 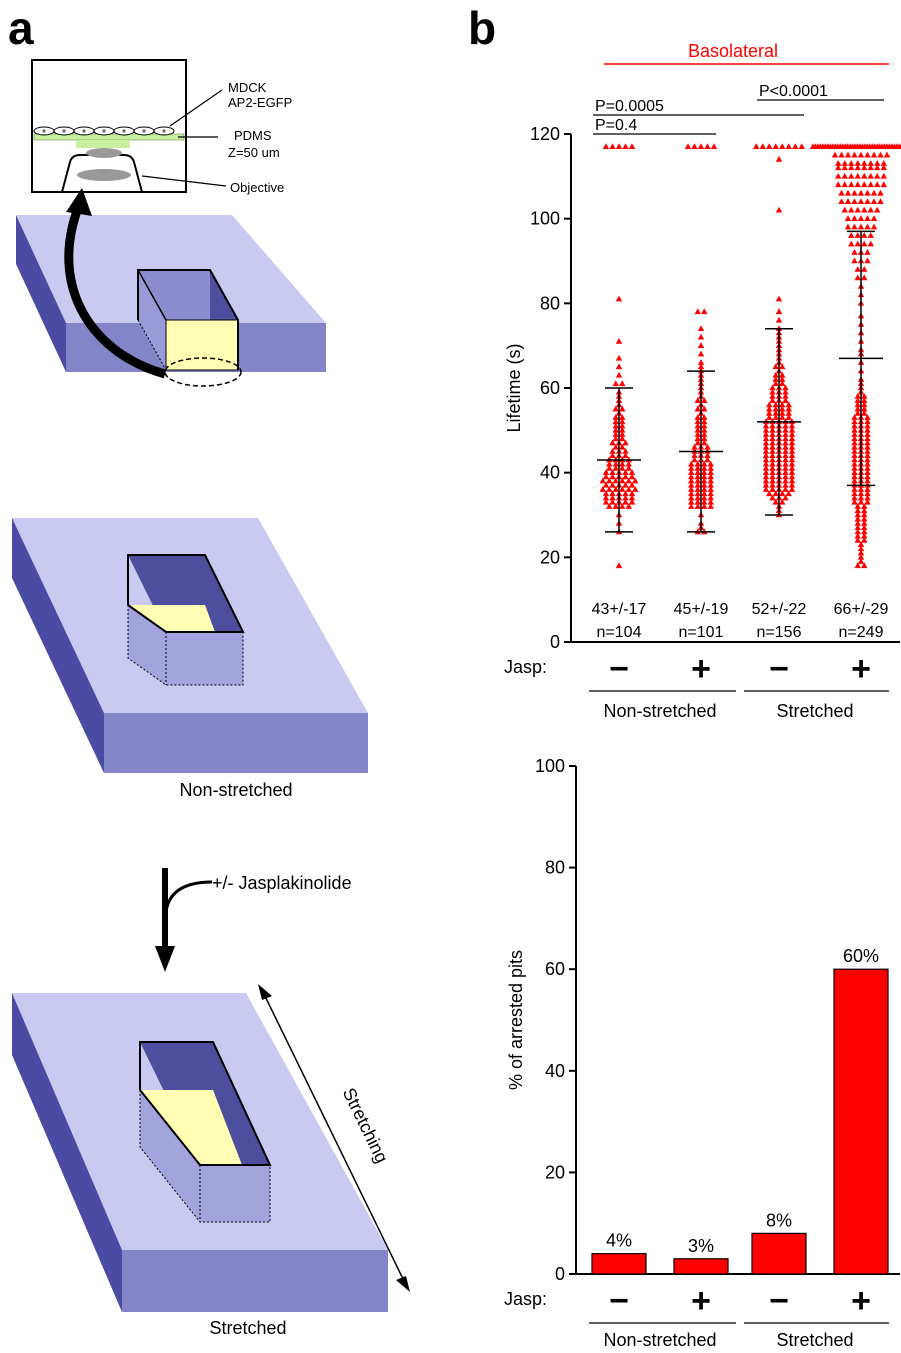 What do you see at coordinates (659, 711) in the screenshot?
I see `scatter-group-non-stretched: Non-stretched` at bounding box center [659, 711].